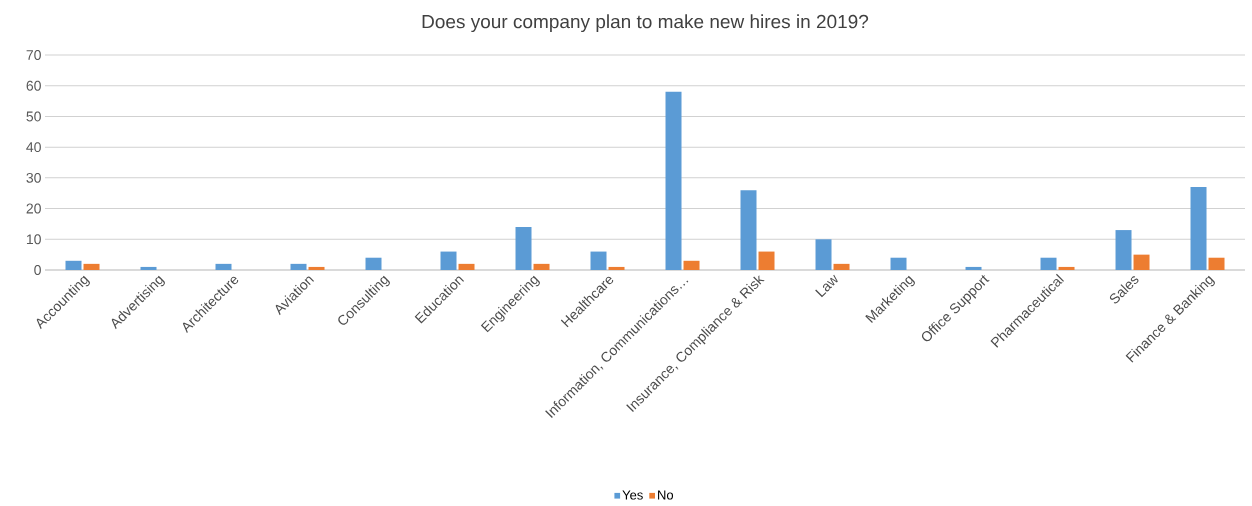 The image size is (1252, 506). Describe the element at coordinates (826, 286) in the screenshot. I see `x-tick-label: Law` at that location.